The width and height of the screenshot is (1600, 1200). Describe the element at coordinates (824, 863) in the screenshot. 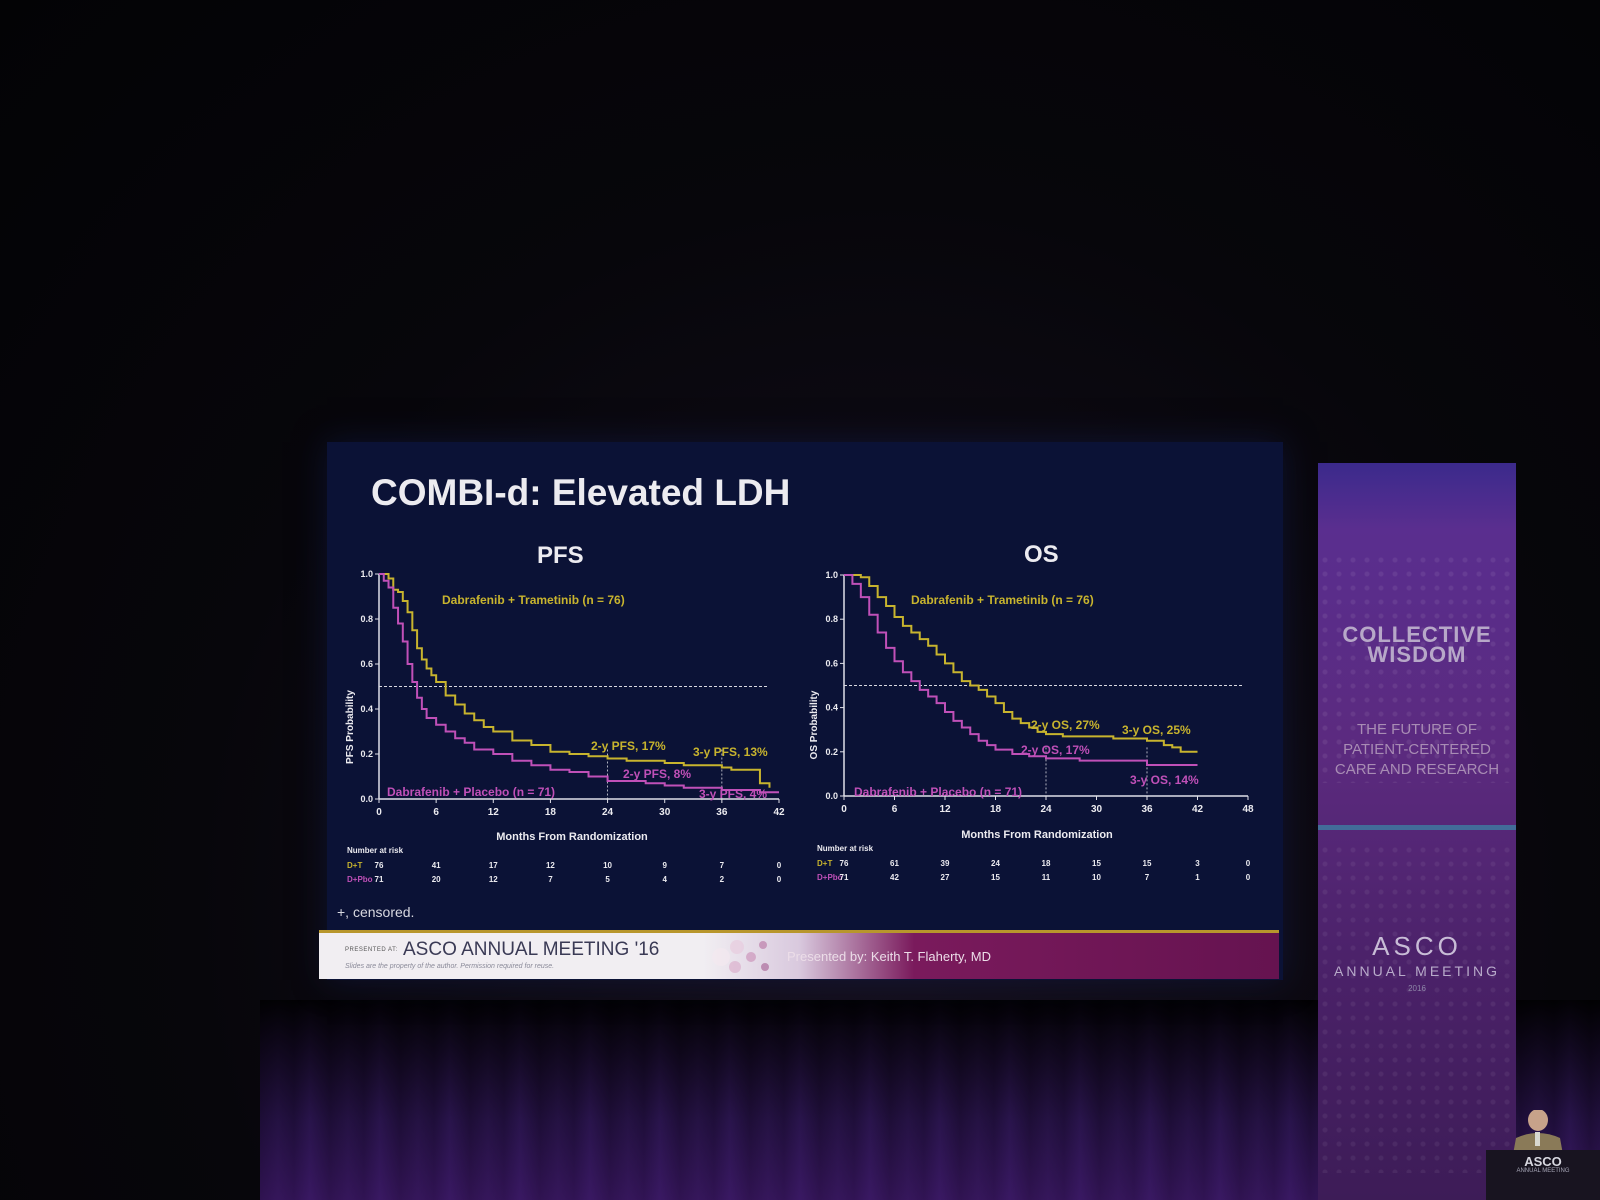

I see `os-at-risk-row-label: D+T` at that location.